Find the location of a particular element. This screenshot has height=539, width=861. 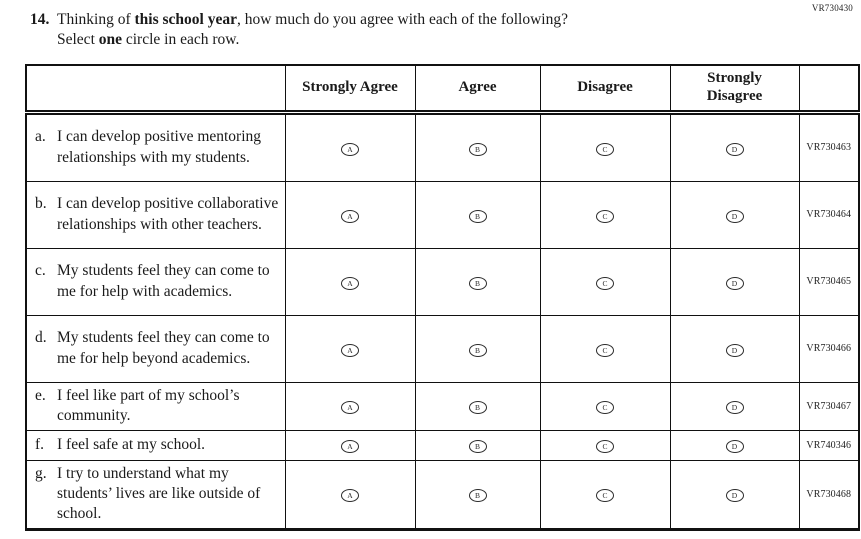

question-bold-one: one is located at coordinates (110, 39).